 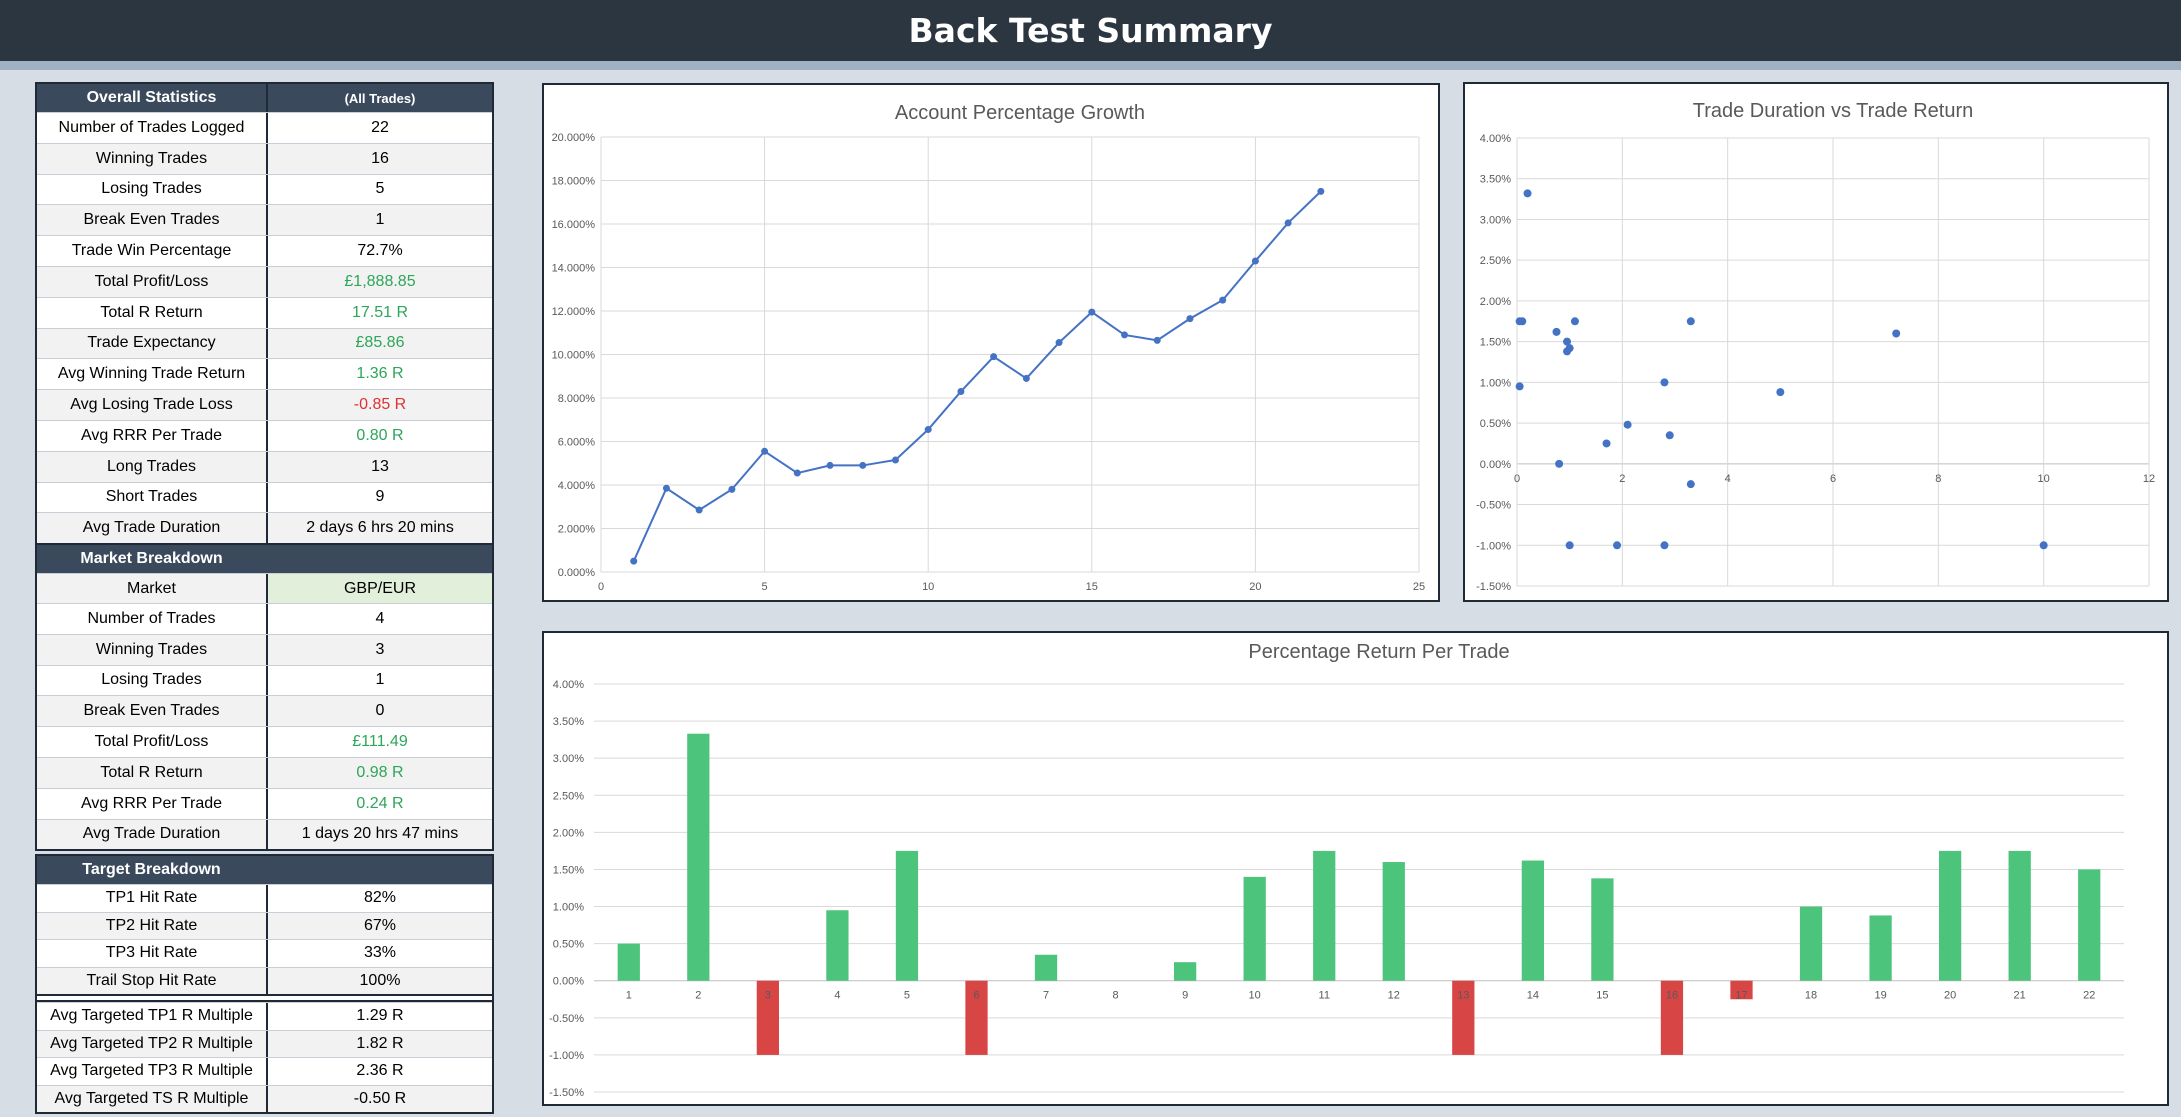 I want to click on overall-stat-value: 16, so click(x=380, y=158).